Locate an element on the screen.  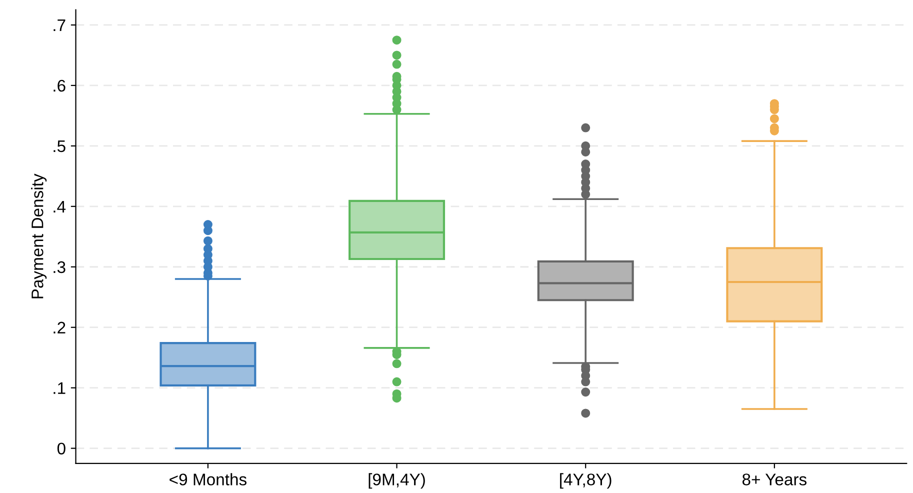
y-tick-label: 0 is located at coordinates (61, 448).